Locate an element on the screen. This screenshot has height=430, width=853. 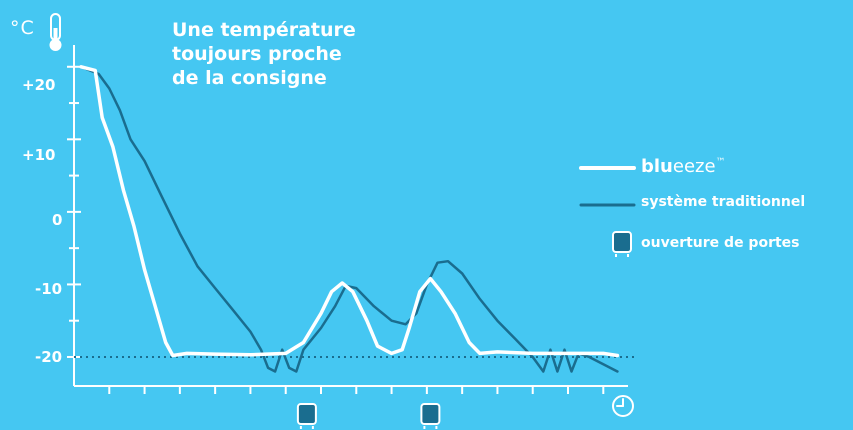
legend-blueeze-tm: ™ is located at coordinates (720, 162).